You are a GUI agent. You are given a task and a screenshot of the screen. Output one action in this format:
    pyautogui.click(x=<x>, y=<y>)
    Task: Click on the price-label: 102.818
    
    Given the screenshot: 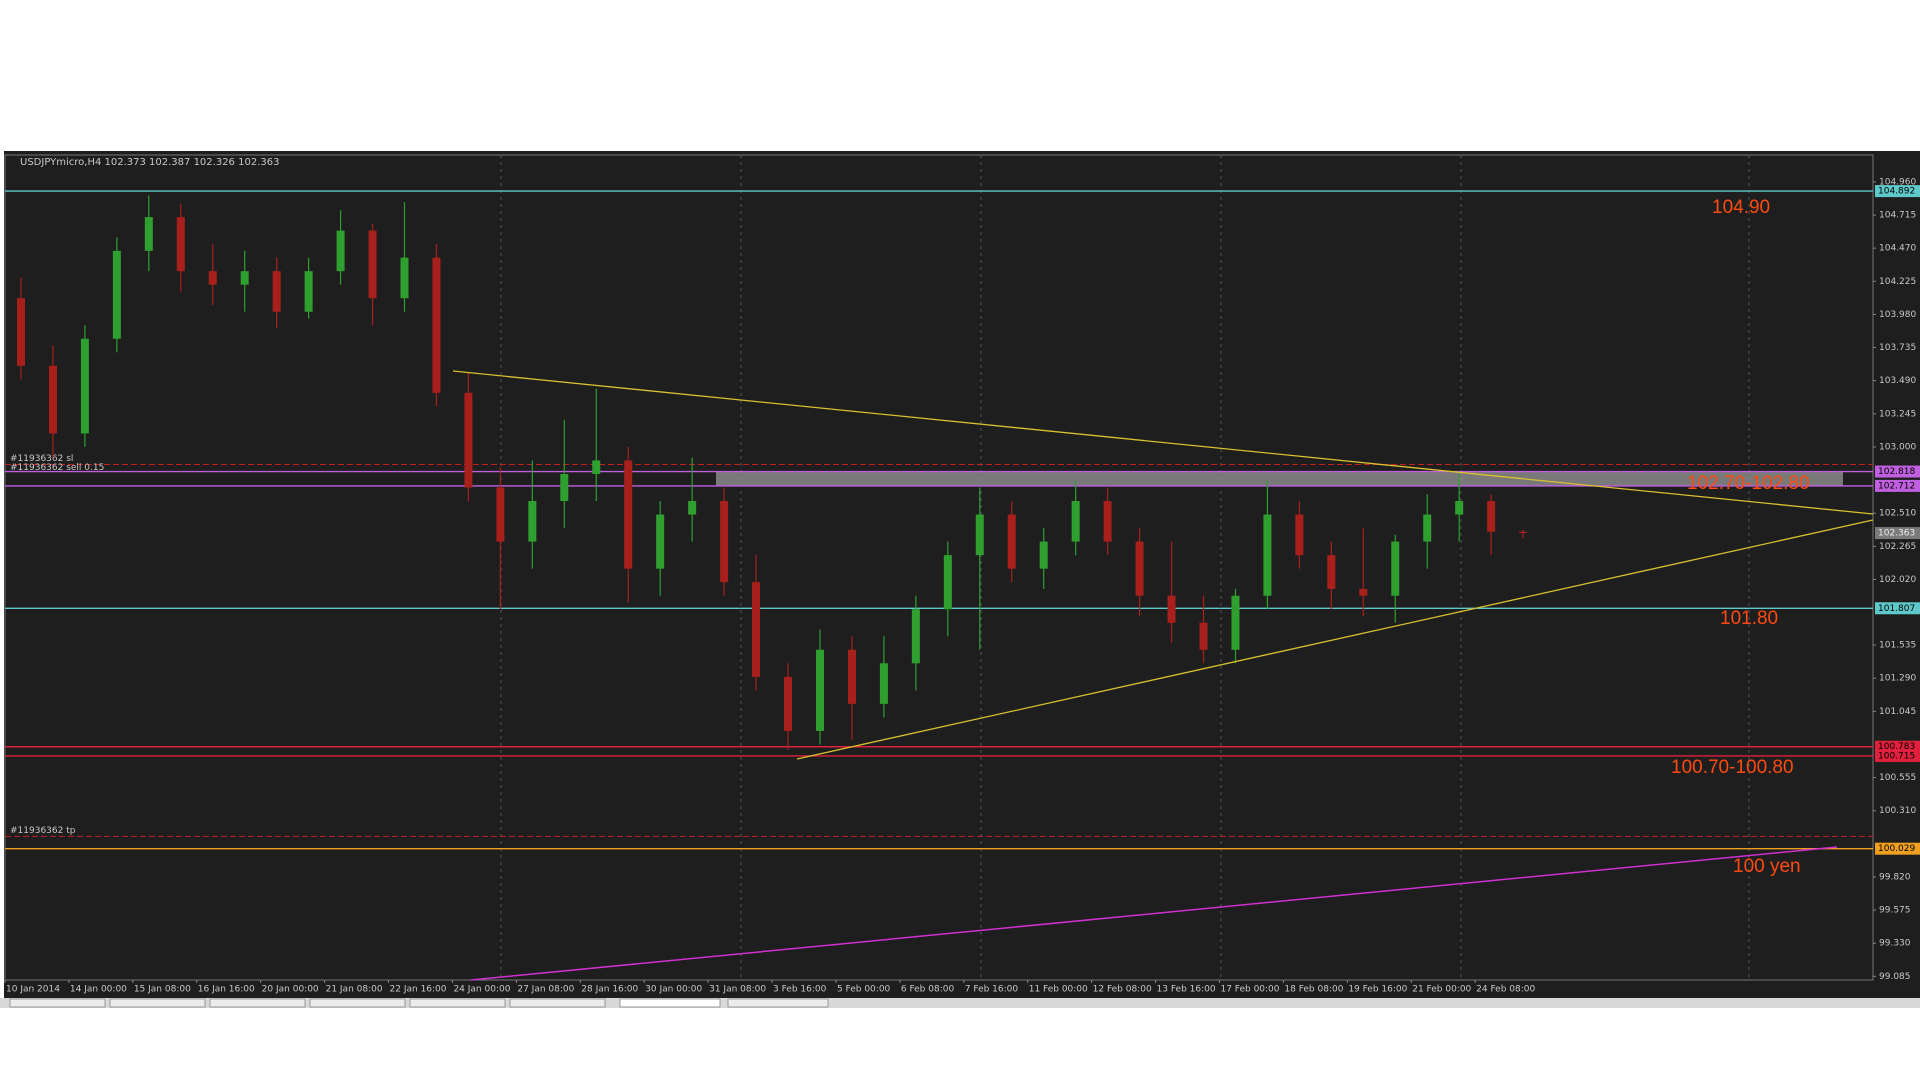 What is the action you would take?
    pyautogui.click(x=1896, y=472)
    